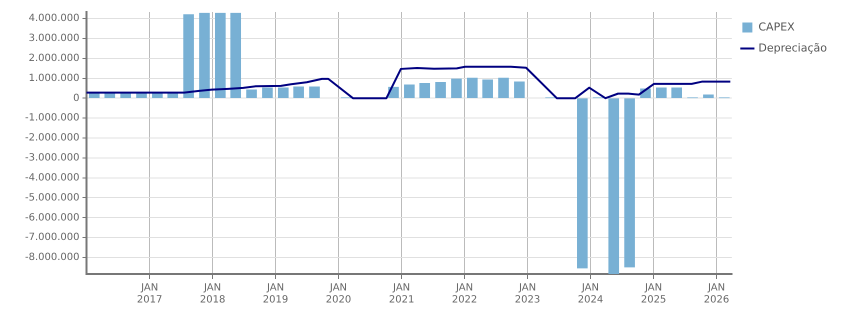 The image size is (851, 313). What do you see at coordinates (52, 178) in the screenshot?
I see `y-tick-label: -4.000.000` at bounding box center [52, 178].